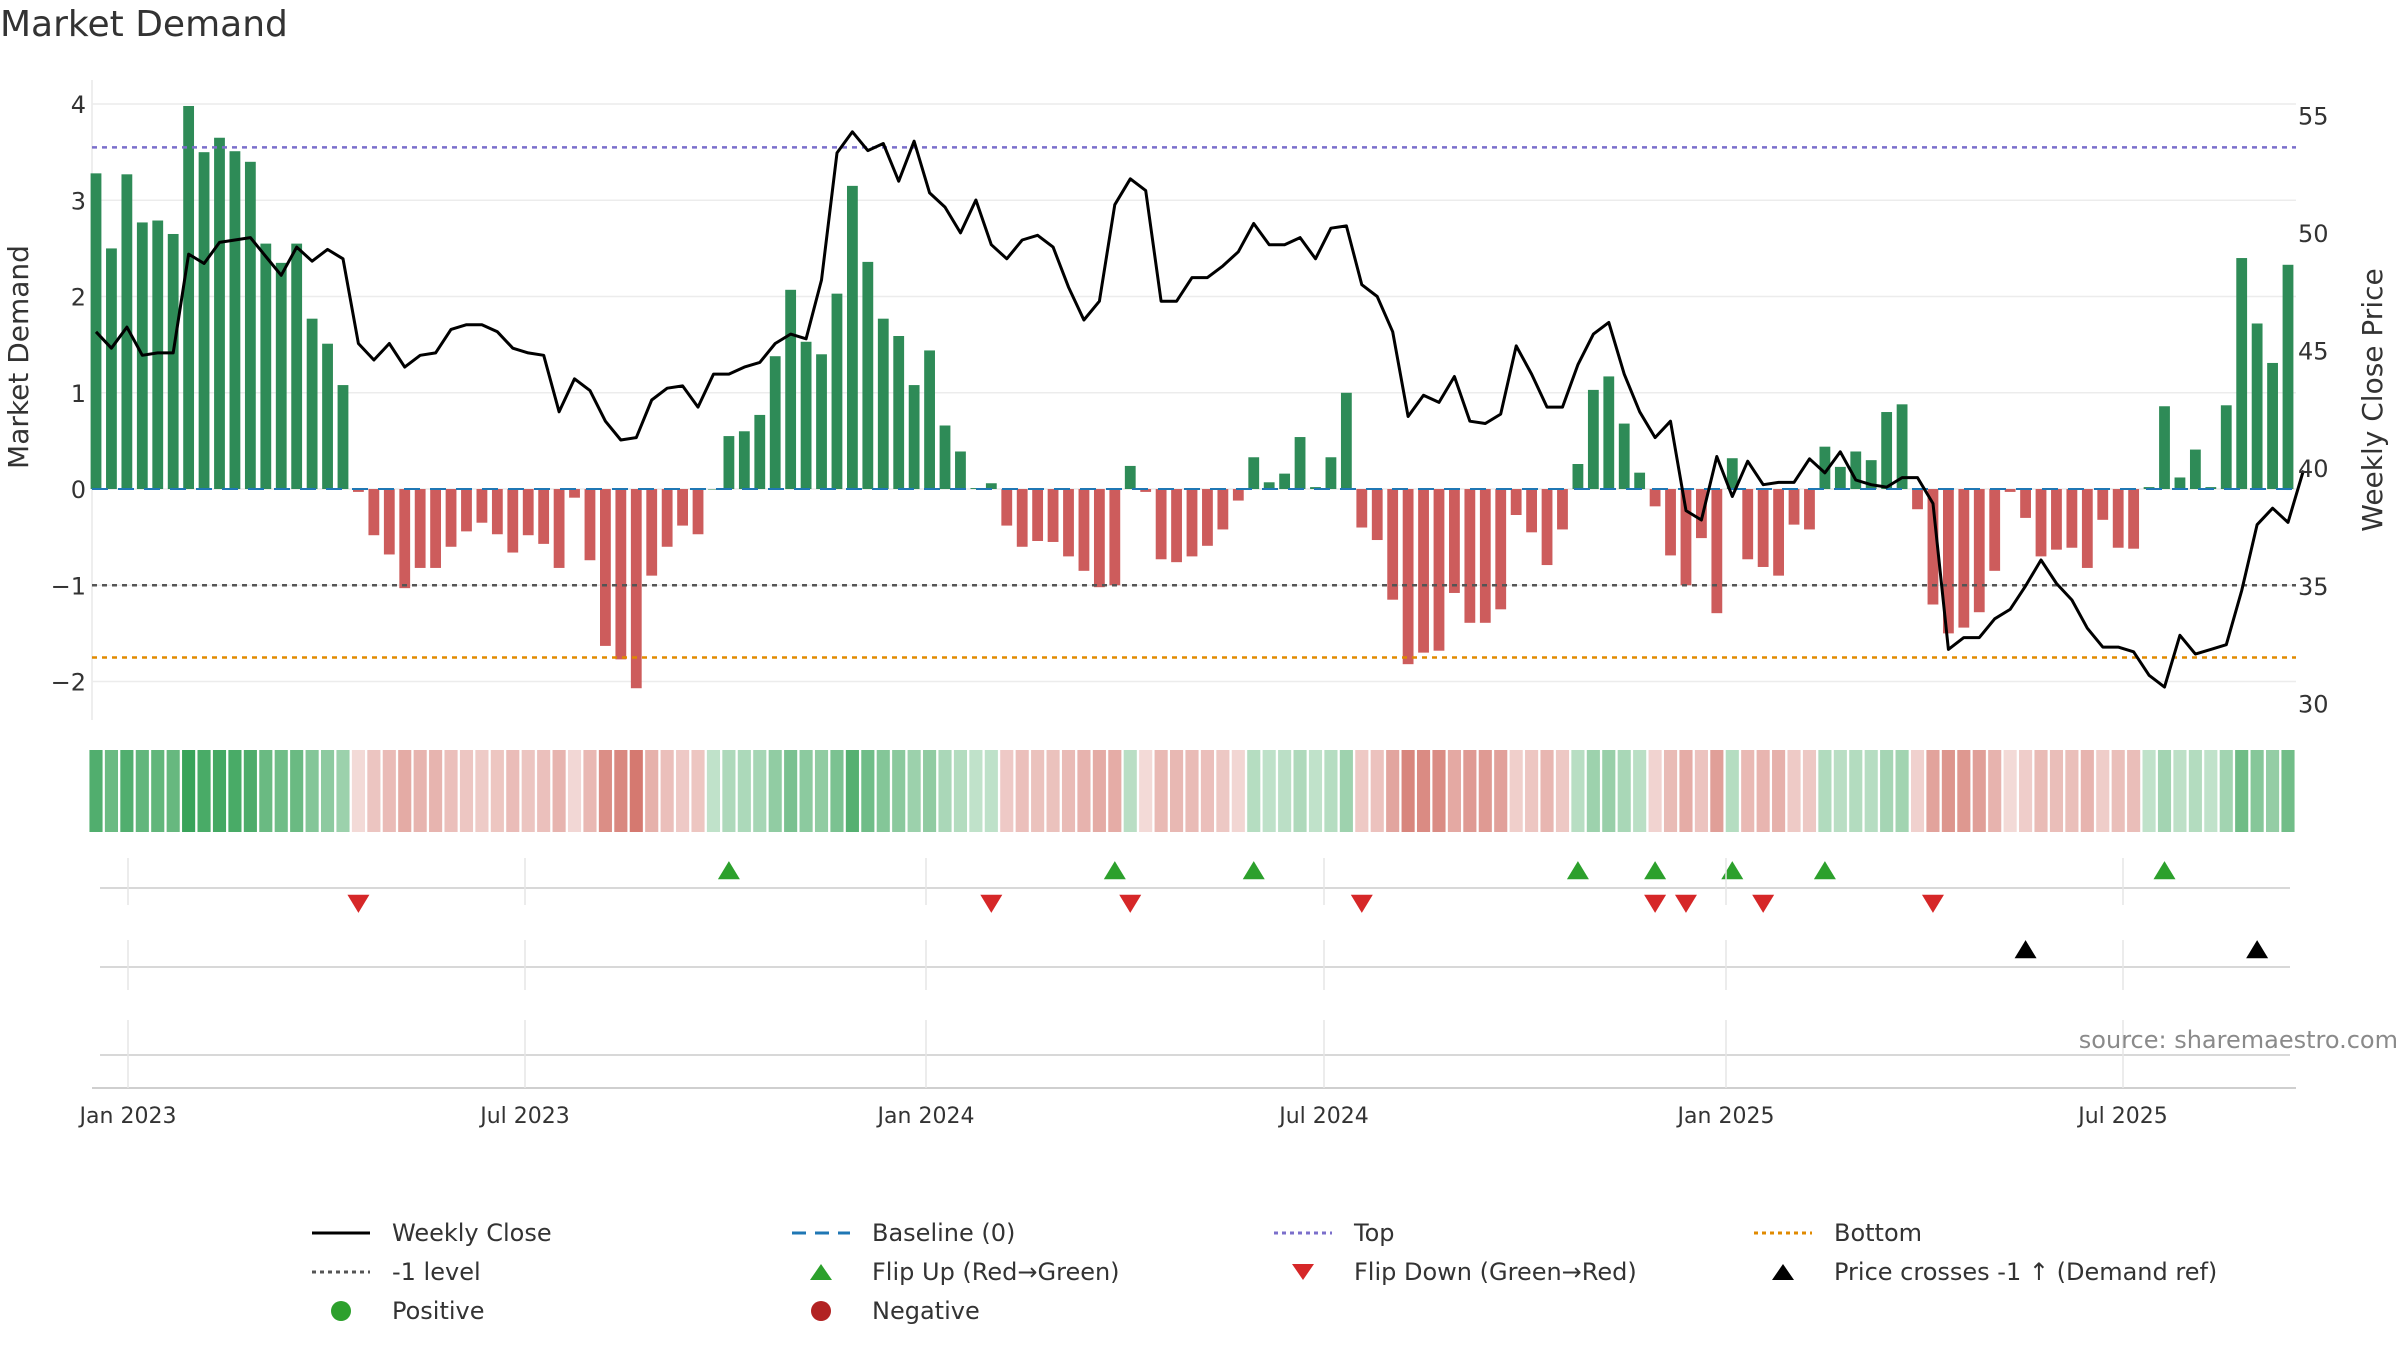 This screenshot has width=2400, height=1350. What do you see at coordinates (2238, 1040) in the screenshot?
I see `source-credit: source: sharemaestro.com` at bounding box center [2238, 1040].